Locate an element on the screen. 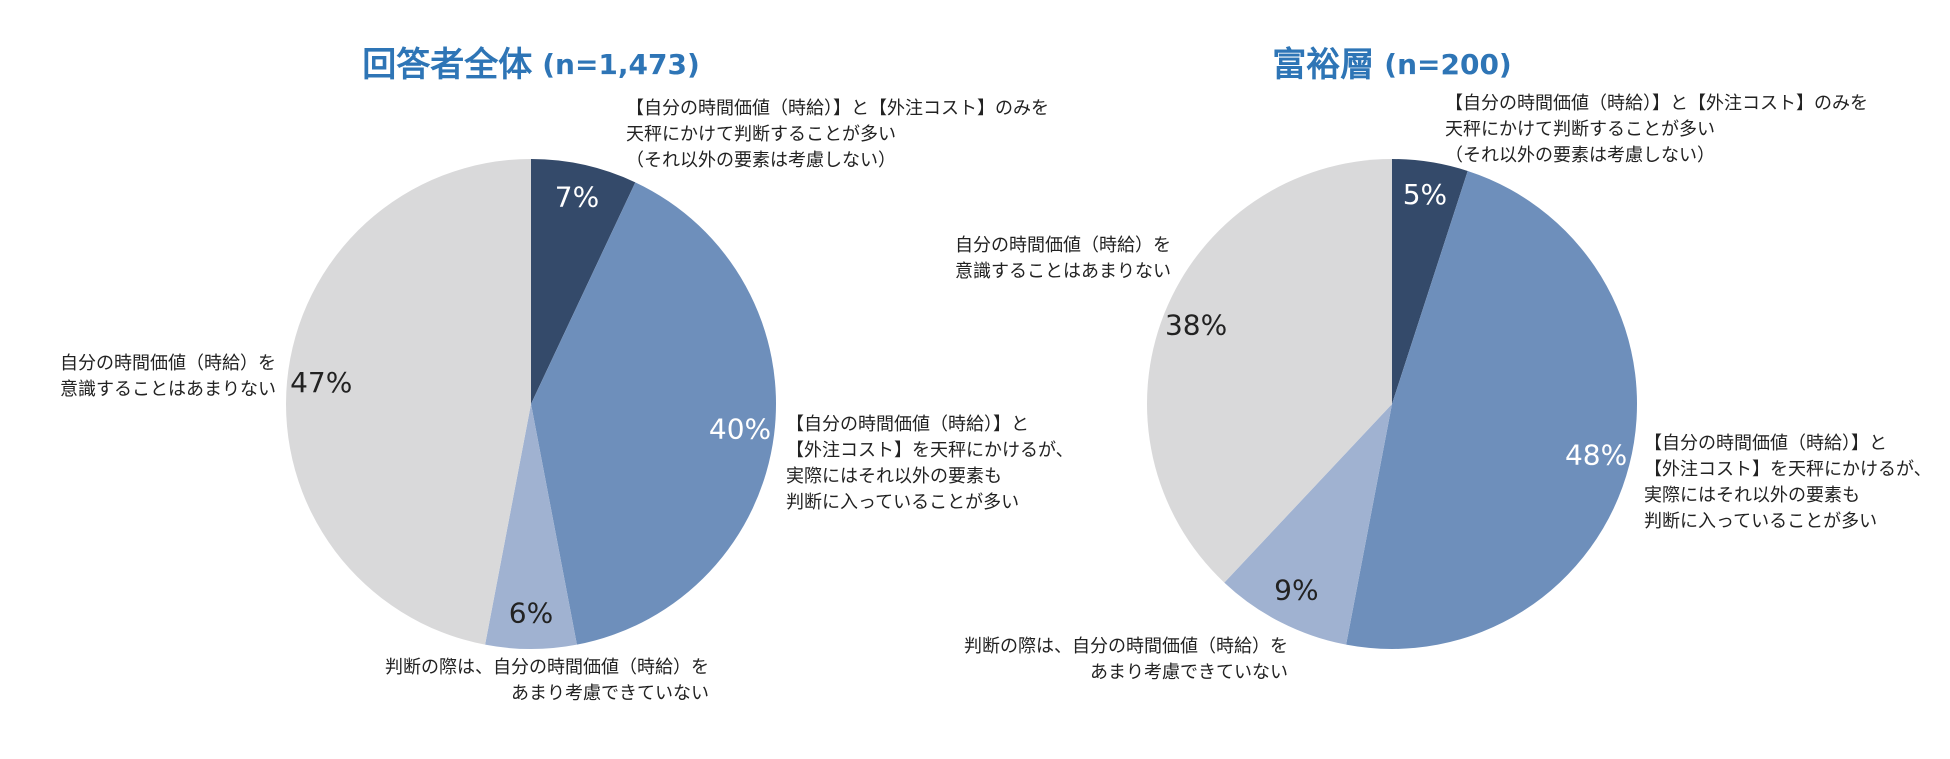  value-label: 40% is located at coordinates (740, 428).